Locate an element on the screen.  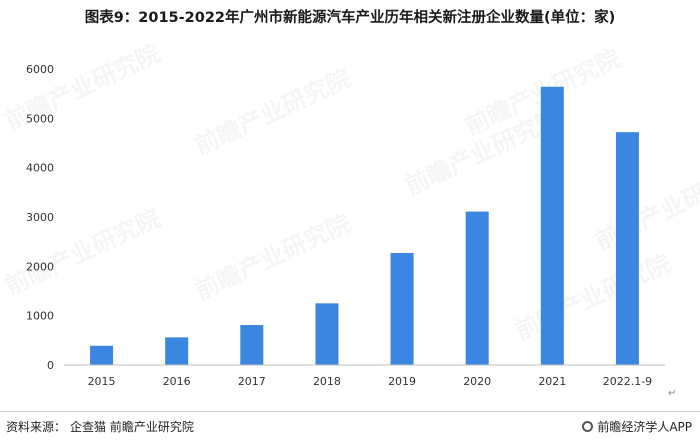
y-tick-label: 2000 is located at coordinates (40, 266).